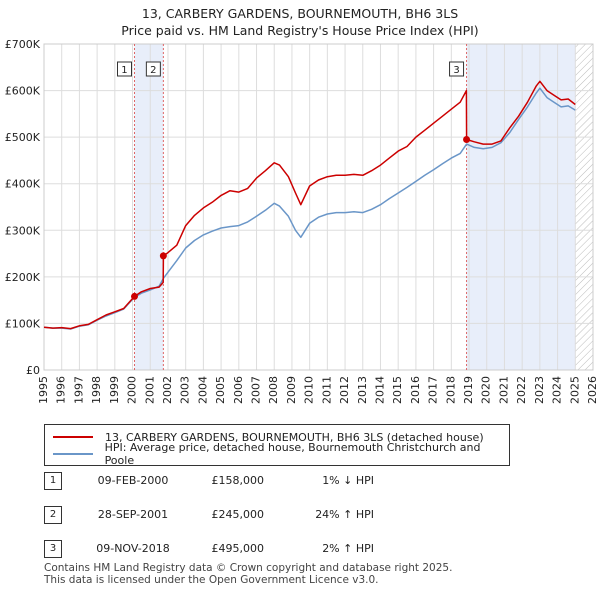 This screenshot has width=600, height=590. Describe the element at coordinates (61, 390) in the screenshot. I see `x-tick-label: 1996` at that location.